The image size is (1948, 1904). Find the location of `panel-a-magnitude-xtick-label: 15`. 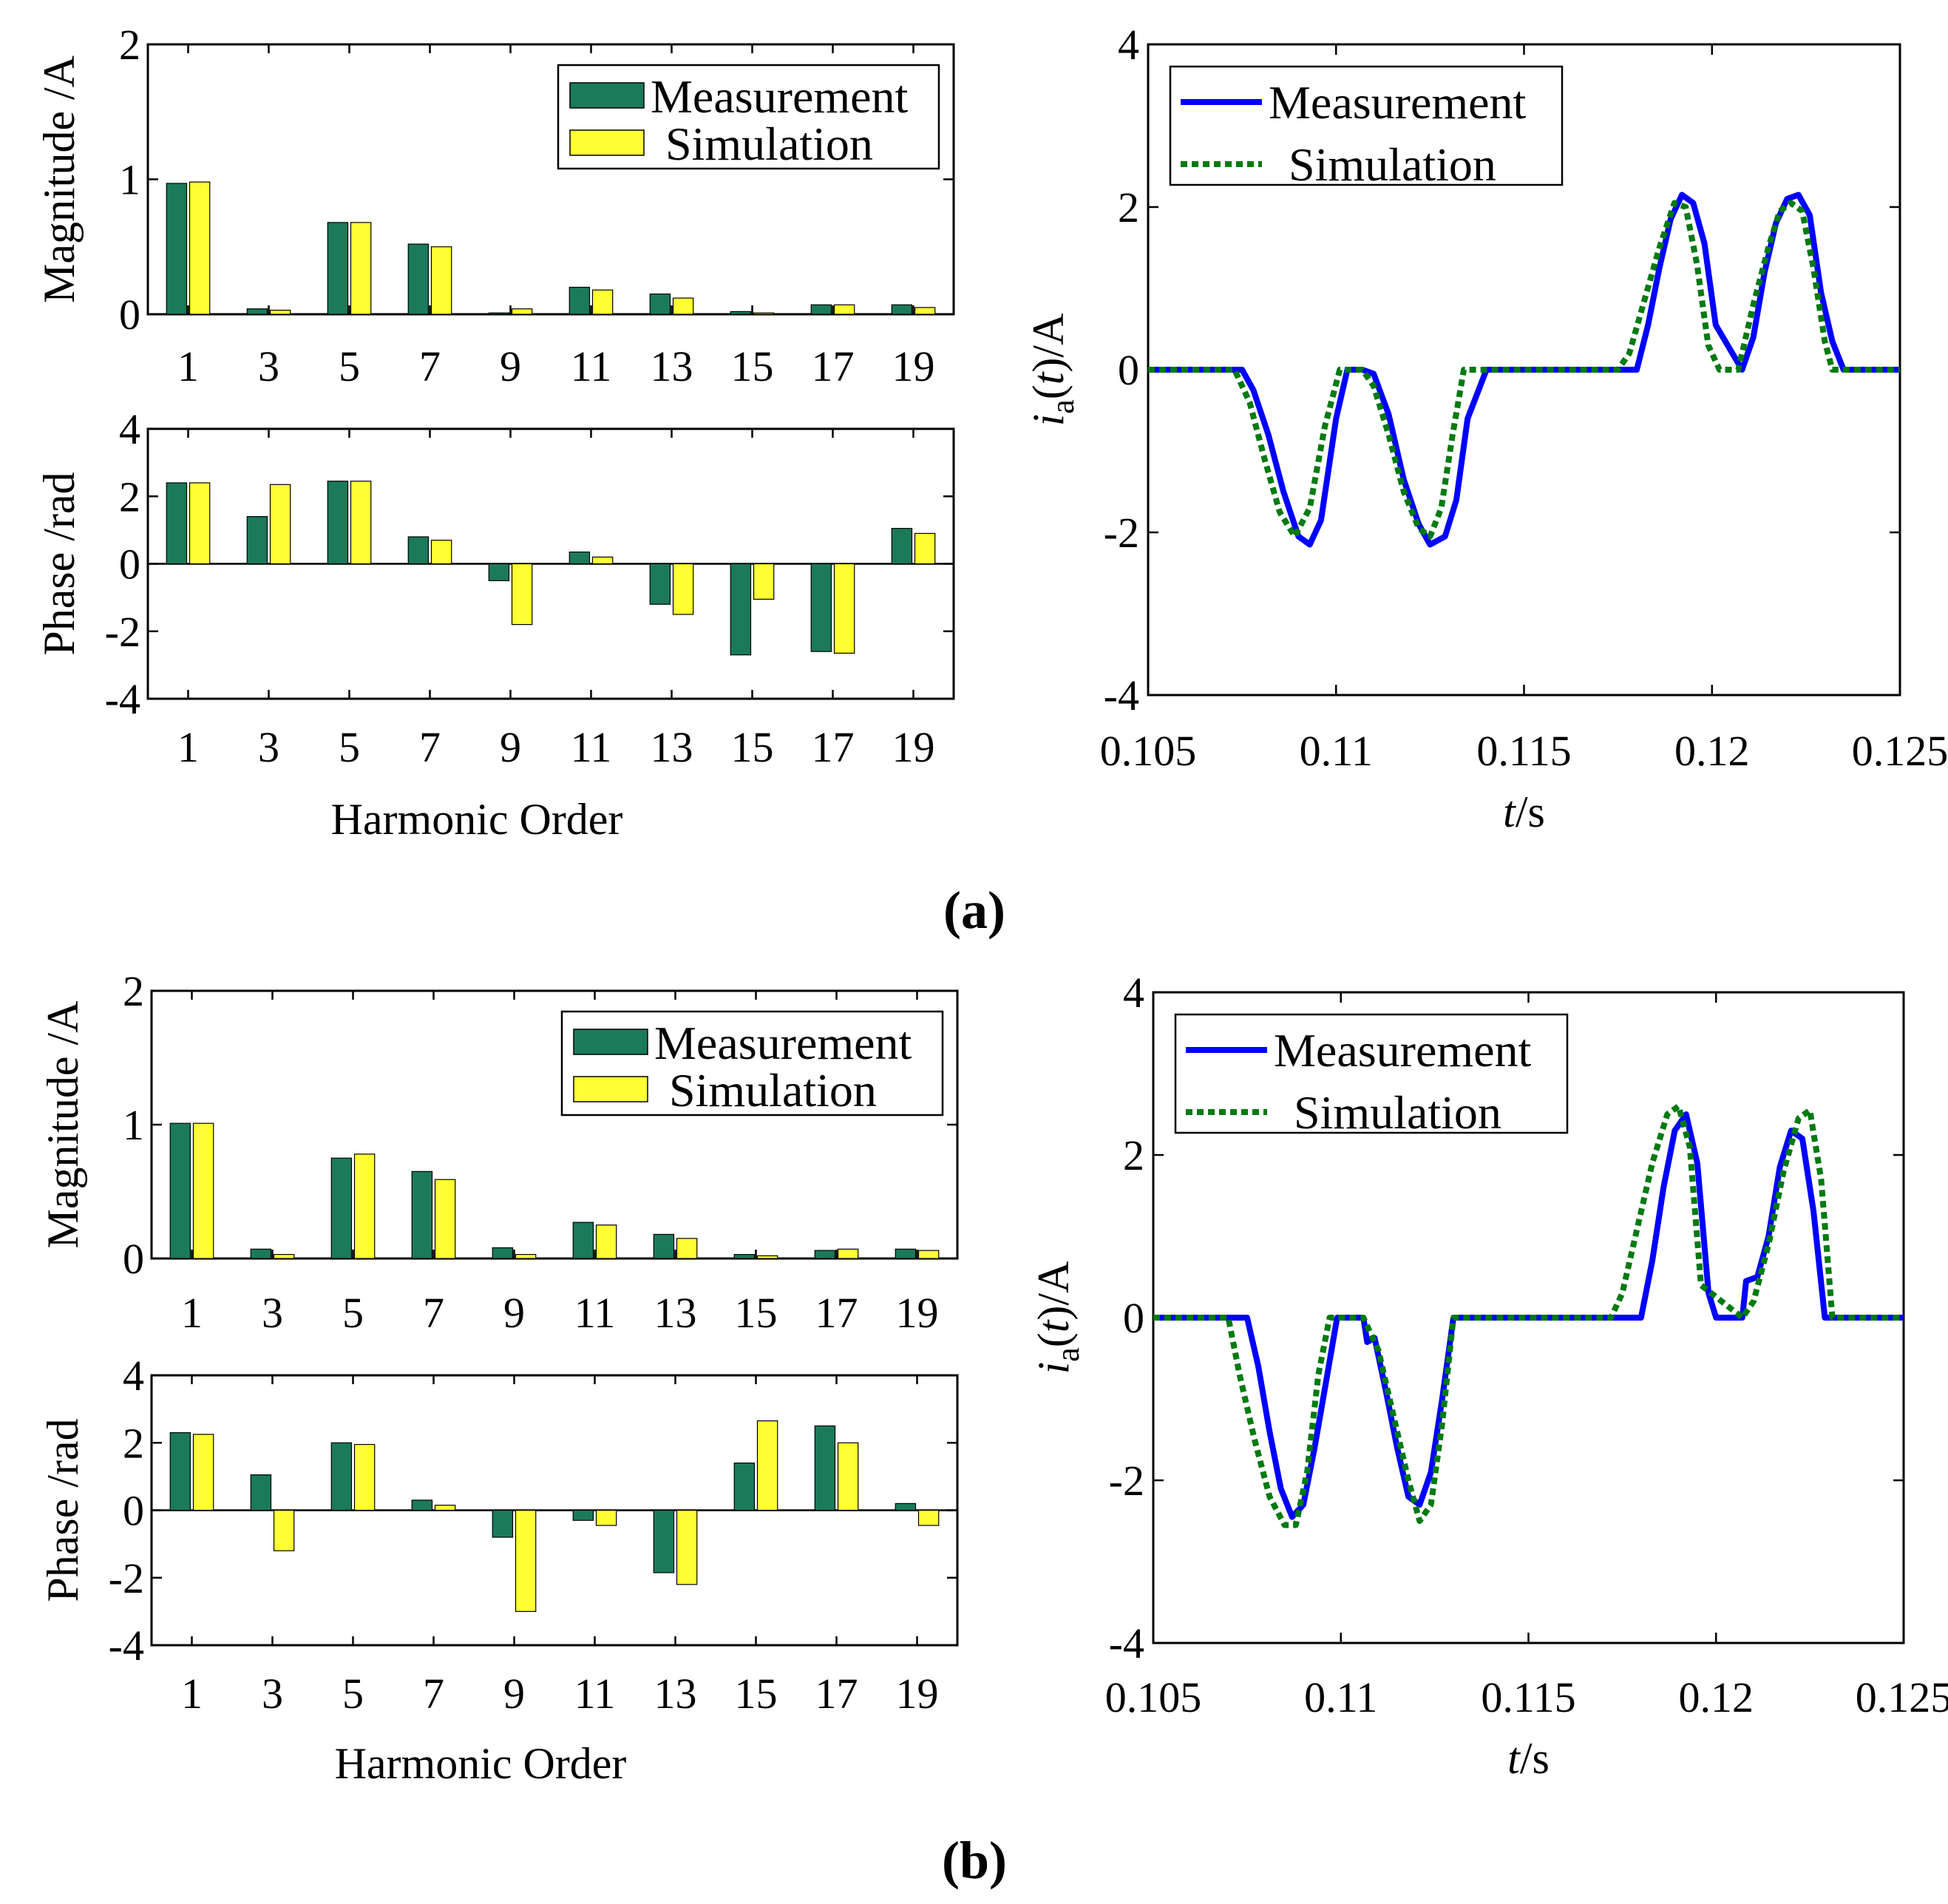

panel-a-magnitude-xtick-label: 15 is located at coordinates (752, 366).